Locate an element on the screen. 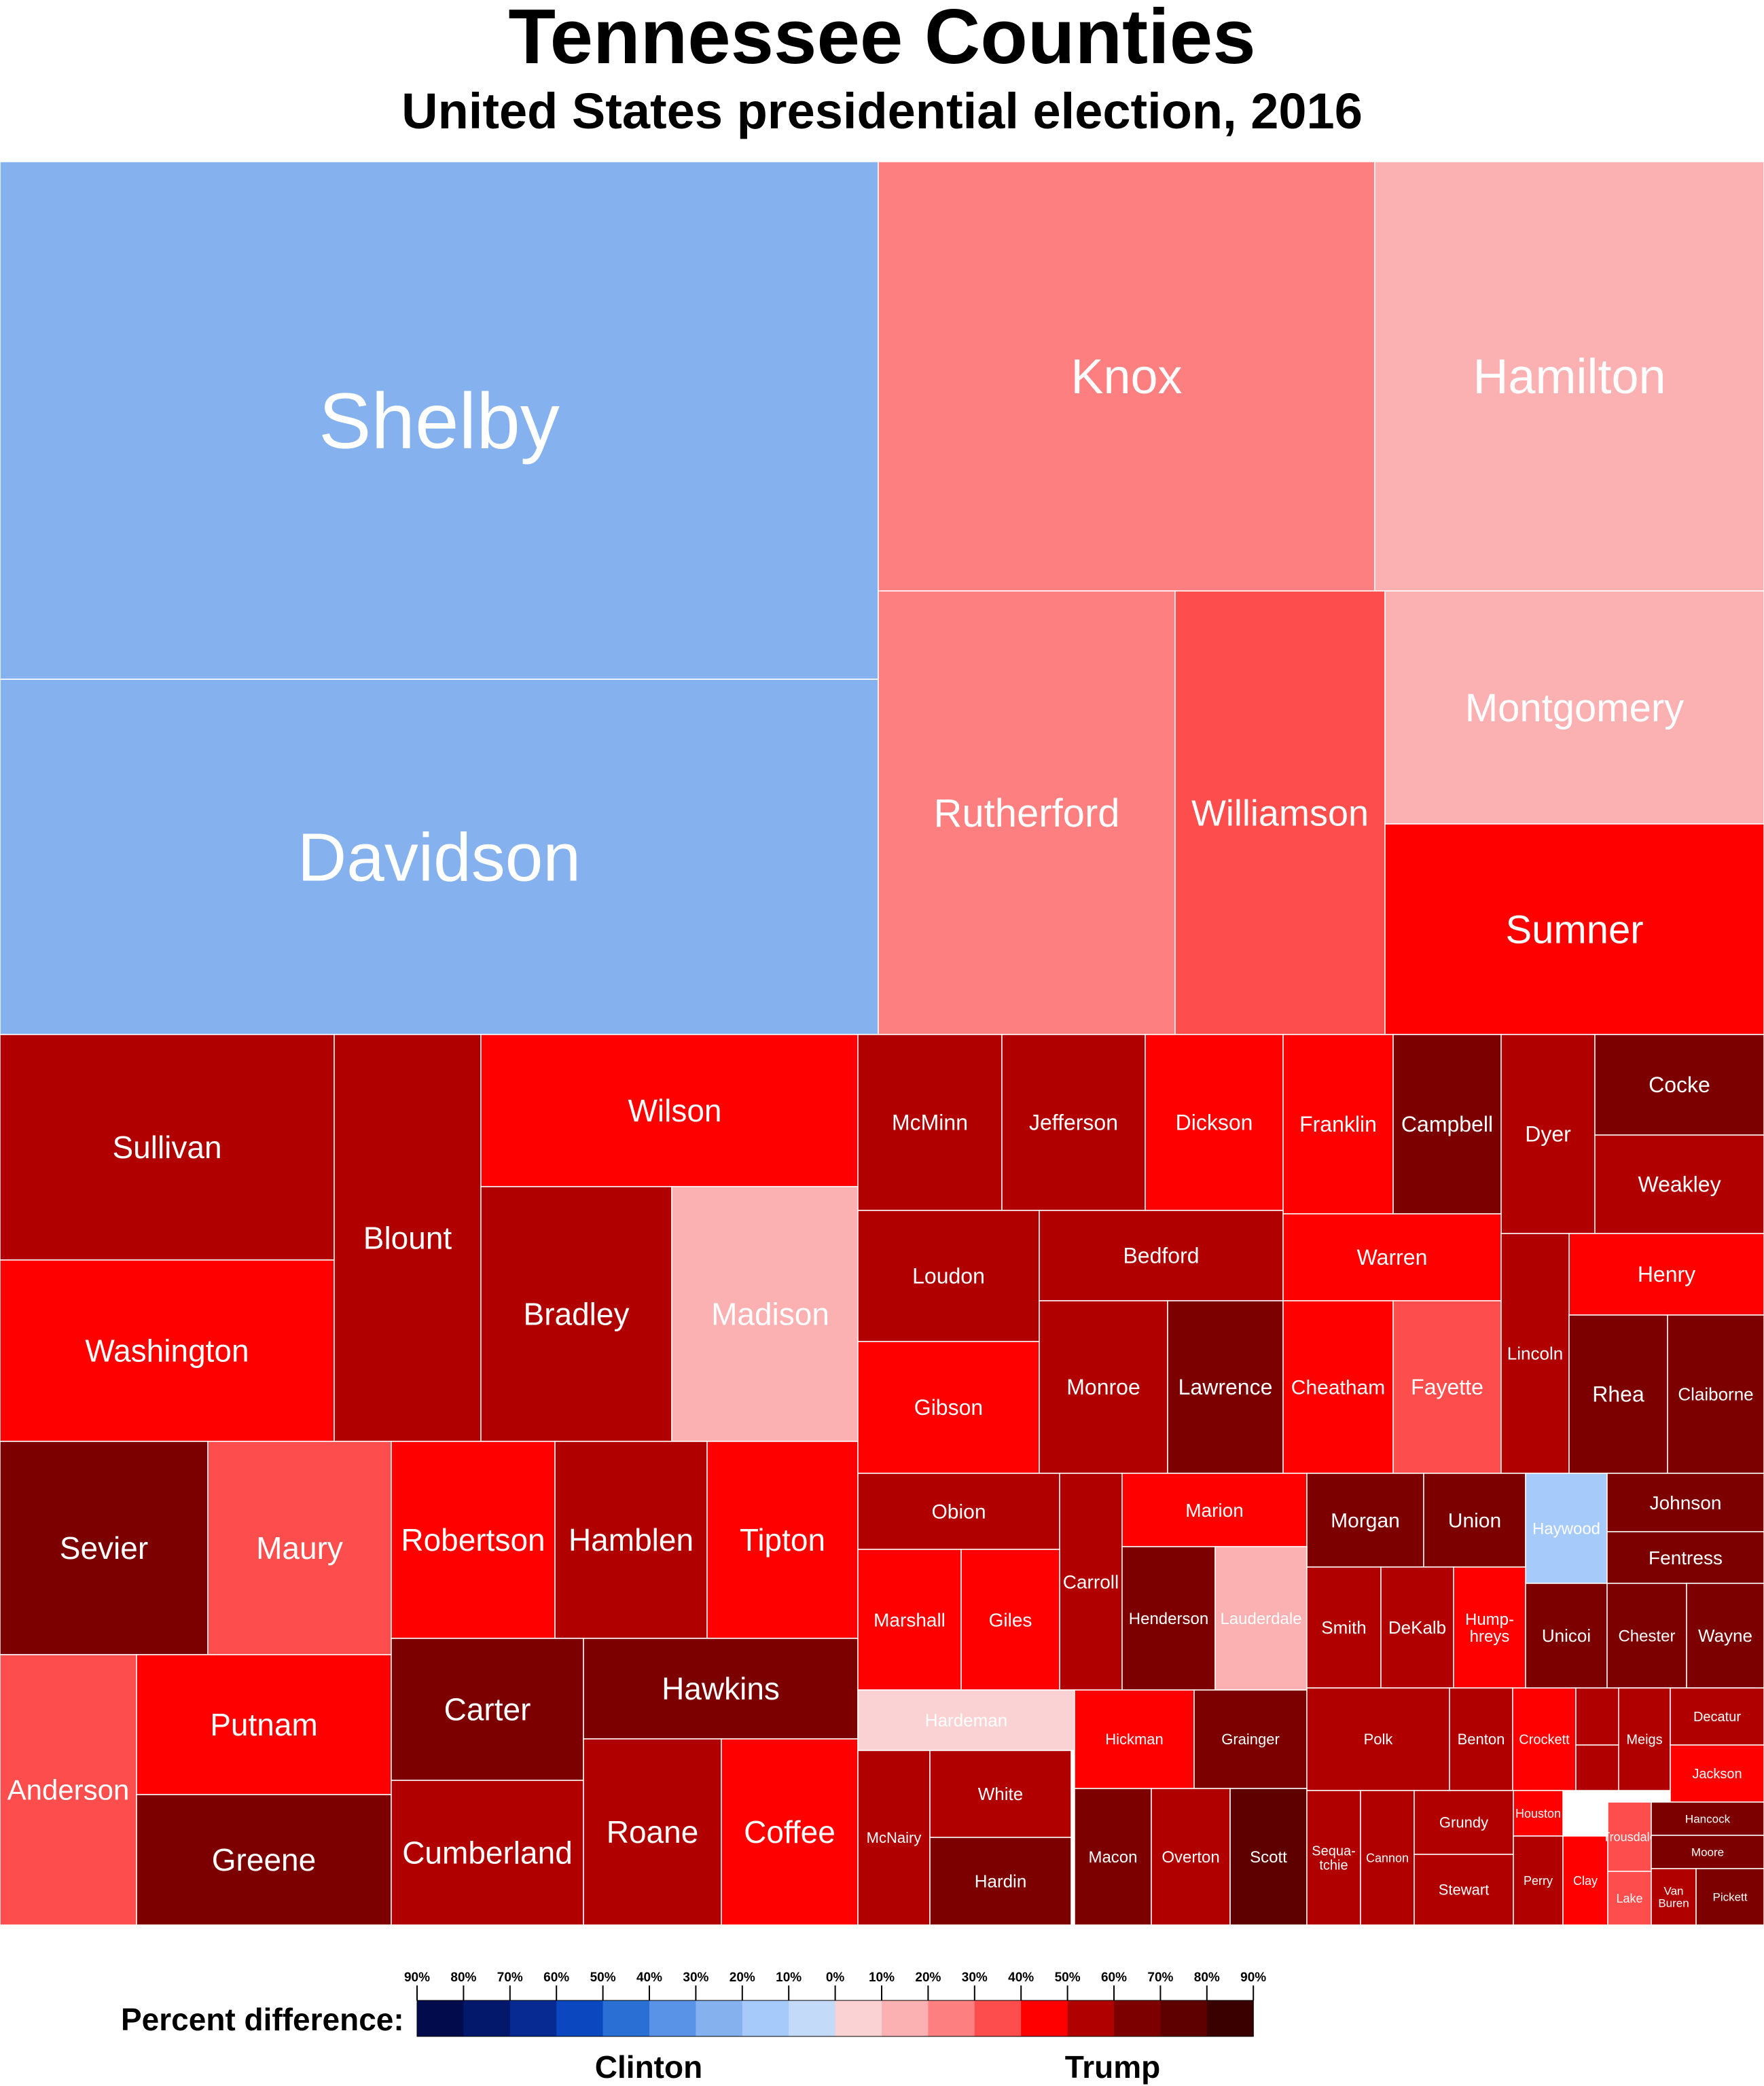  tile-moore is located at coordinates (1708, 1852).